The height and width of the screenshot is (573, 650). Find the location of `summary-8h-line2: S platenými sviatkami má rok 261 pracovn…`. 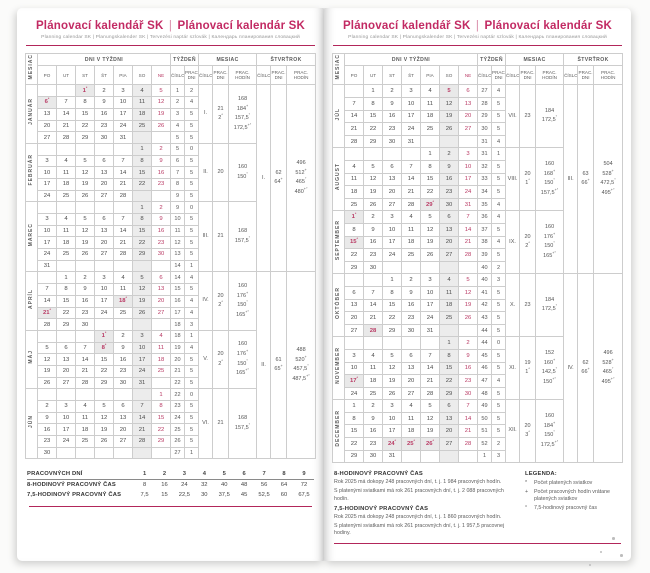

summary-8h-line2: S platenými sviatkami má rok 261 pracovn… is located at coordinates (419, 495).